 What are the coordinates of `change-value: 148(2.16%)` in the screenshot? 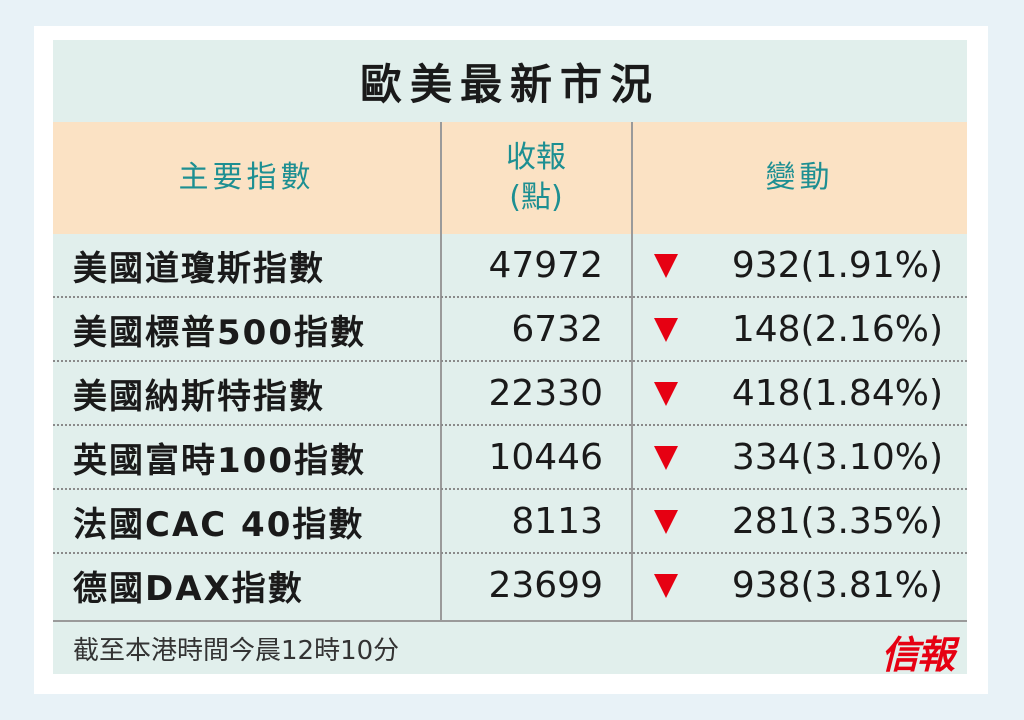 It's located at (837, 329).